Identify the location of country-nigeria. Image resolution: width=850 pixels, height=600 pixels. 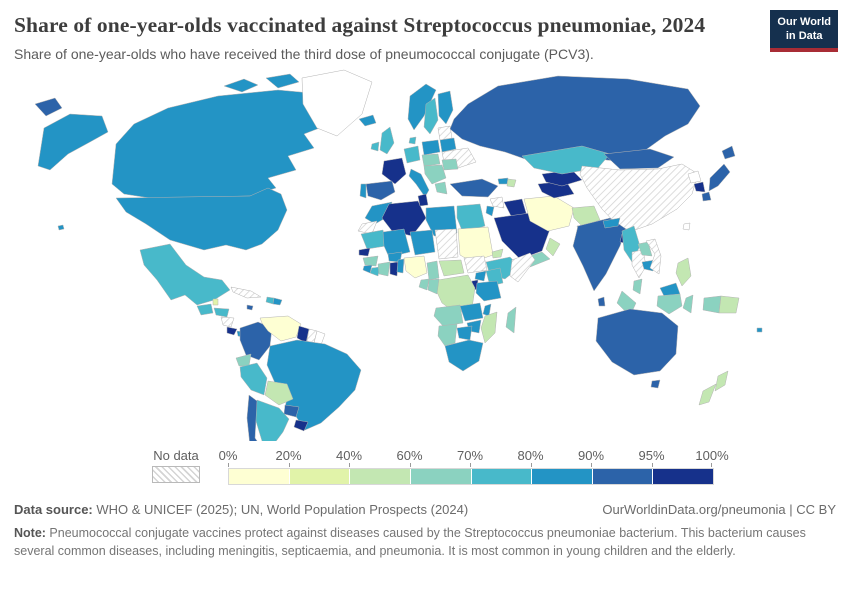
(415, 267).